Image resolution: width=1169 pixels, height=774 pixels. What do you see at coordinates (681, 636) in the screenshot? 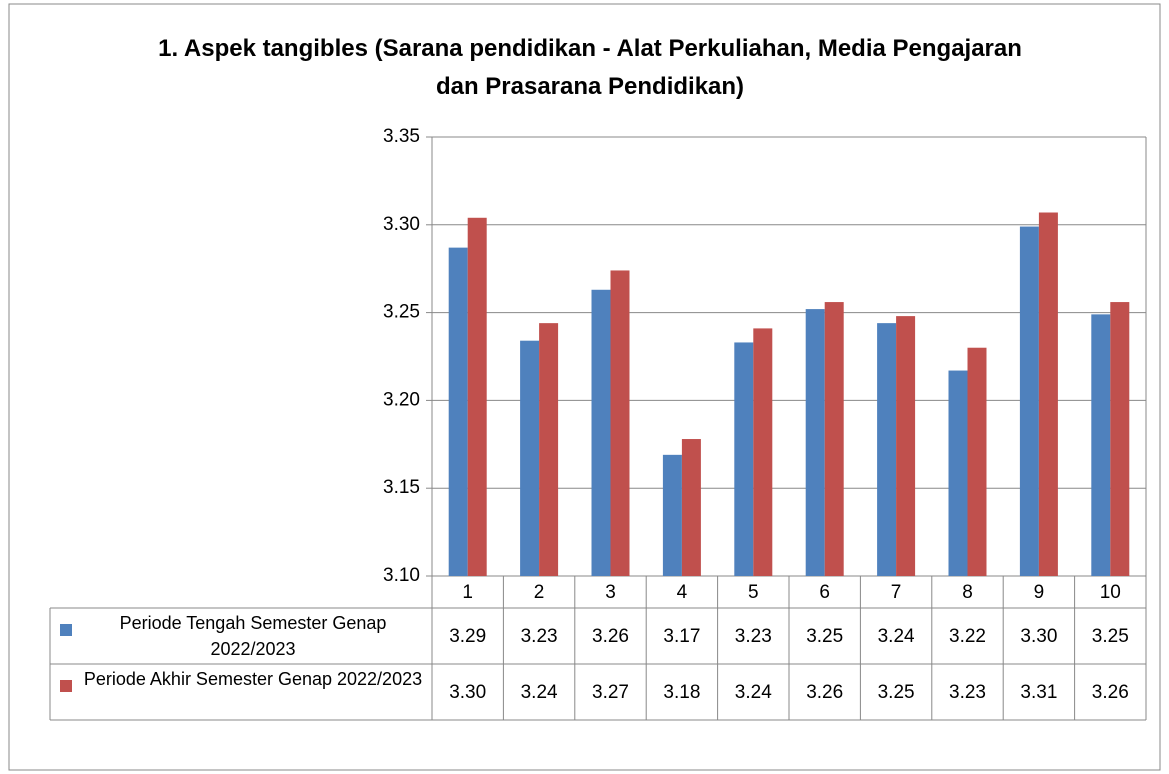
I see `table-value: 3.17` at bounding box center [681, 636].